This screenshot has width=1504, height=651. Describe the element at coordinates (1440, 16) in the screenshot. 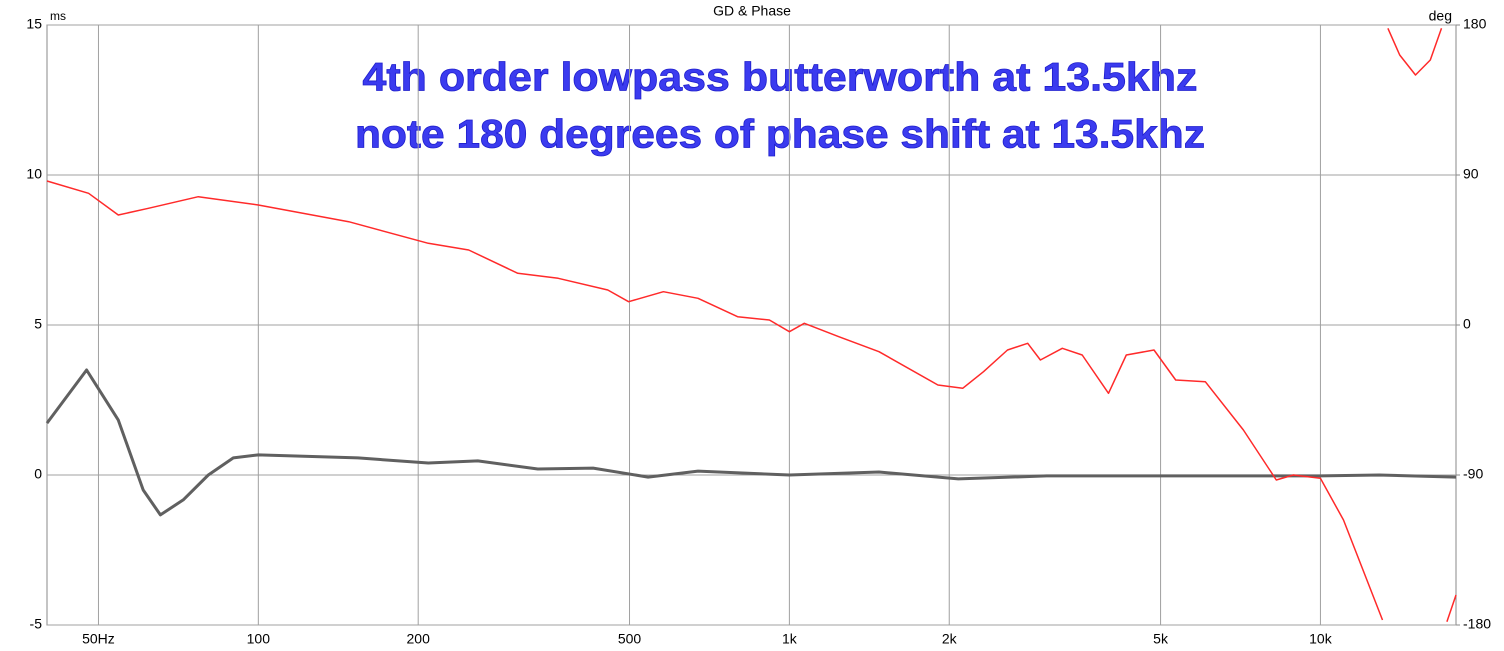

I see `y2-axis-unit: deg` at that location.